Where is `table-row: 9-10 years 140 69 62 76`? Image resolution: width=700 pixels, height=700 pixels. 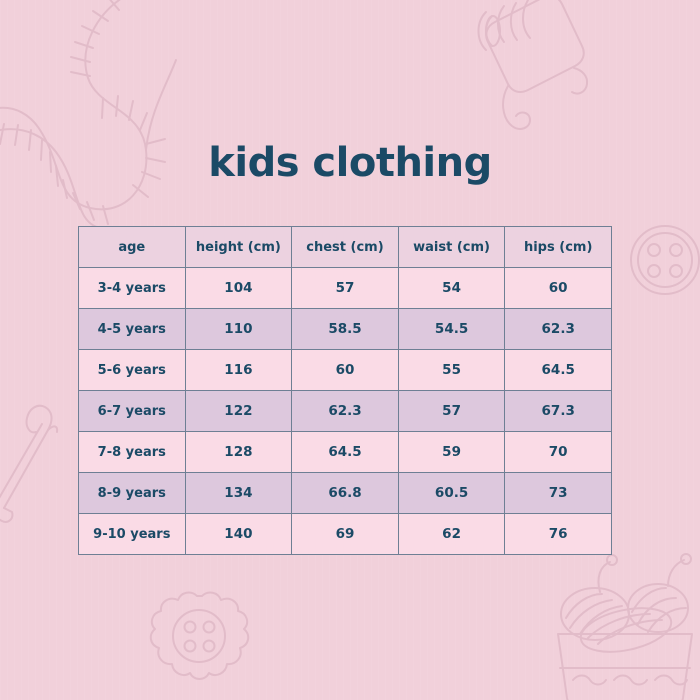
table-row: 9-10 years 140 69 62 76 is located at coordinates (345, 534).